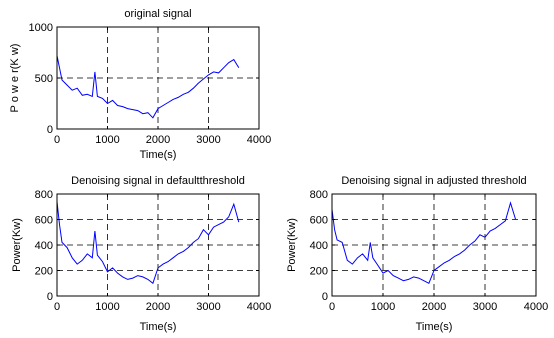 The height and width of the screenshot is (338, 554). I want to click on chart-title: Denoising signal in adjusted threshold, so click(433, 181).